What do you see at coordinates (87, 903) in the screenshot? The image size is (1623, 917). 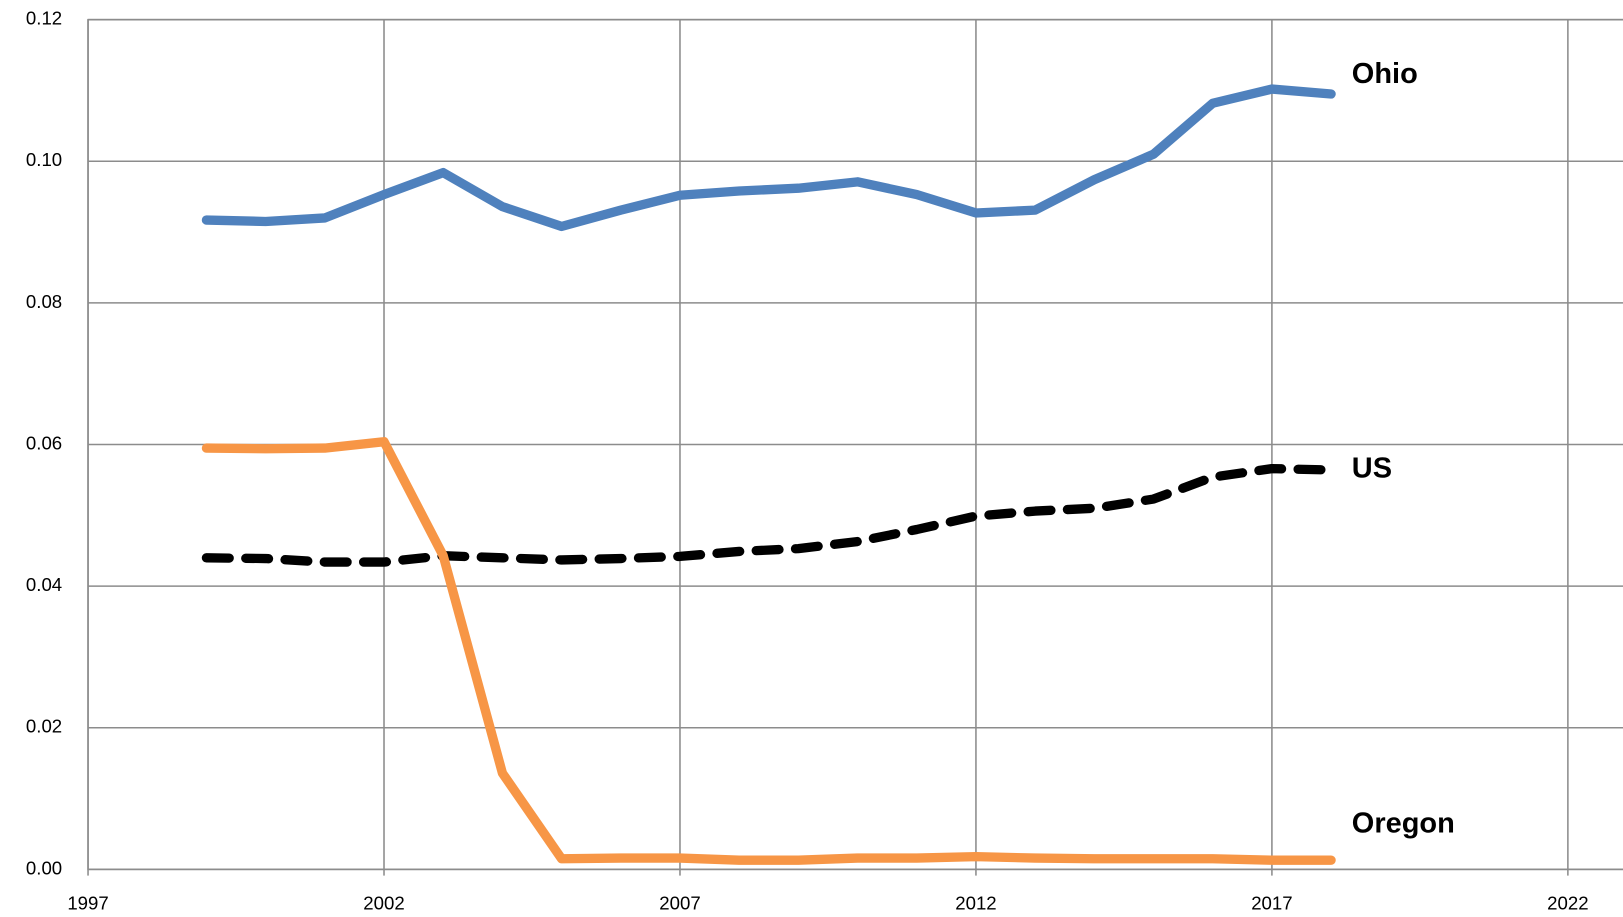 I see `x-tick-label: 1997` at bounding box center [87, 903].